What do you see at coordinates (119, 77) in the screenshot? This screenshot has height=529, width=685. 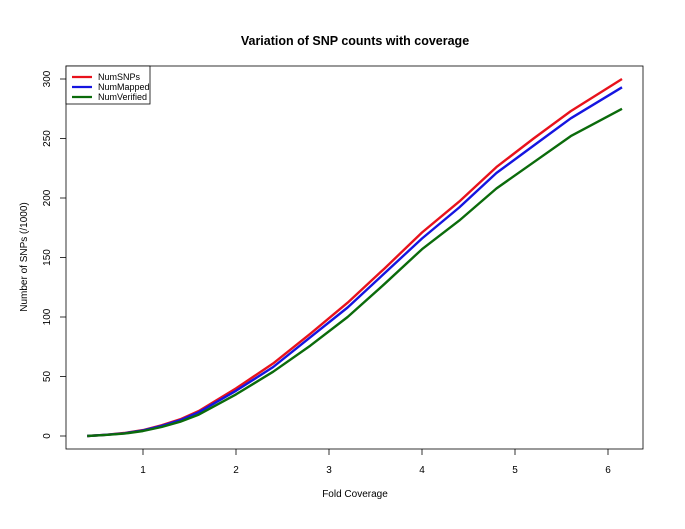 I see `legend-label: NumSNPs` at bounding box center [119, 77].